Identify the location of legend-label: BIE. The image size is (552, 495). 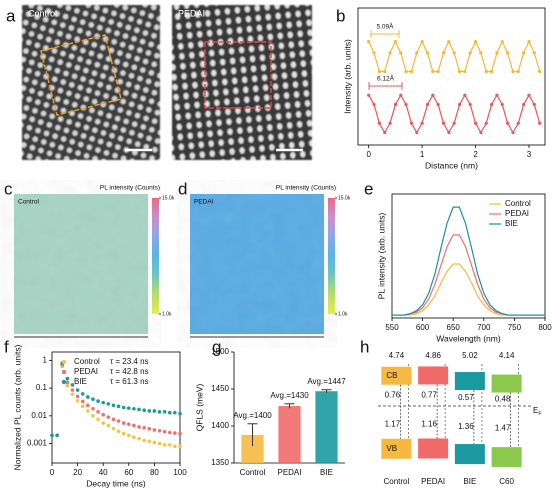
(511, 223).